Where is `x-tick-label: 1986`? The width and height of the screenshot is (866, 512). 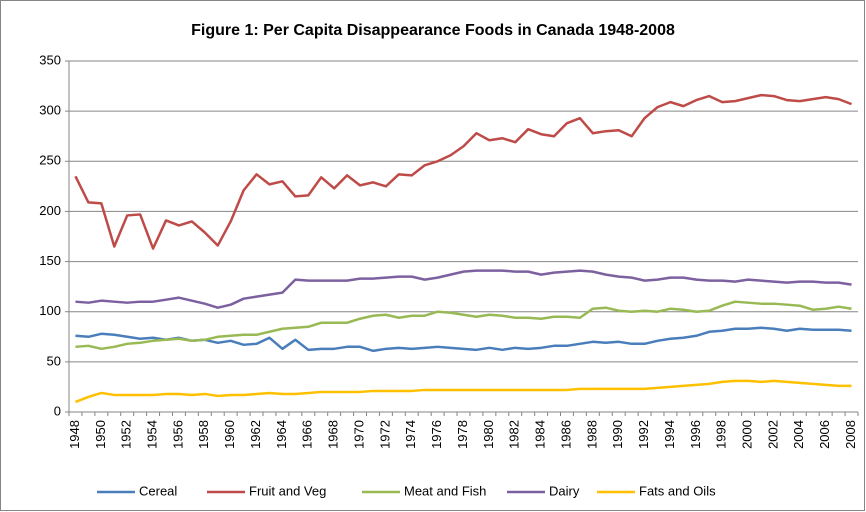
x-tick-label: 1986 is located at coordinates (565, 434).